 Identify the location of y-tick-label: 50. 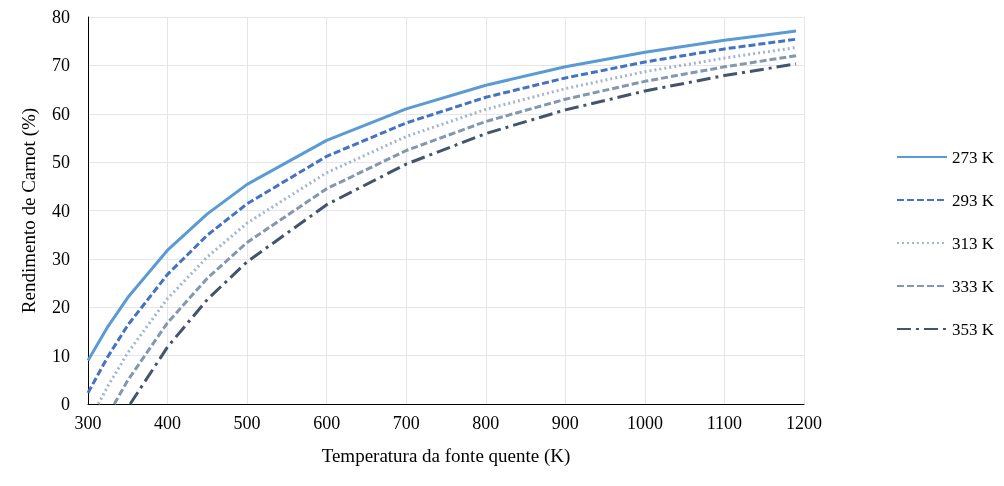
(61, 162).